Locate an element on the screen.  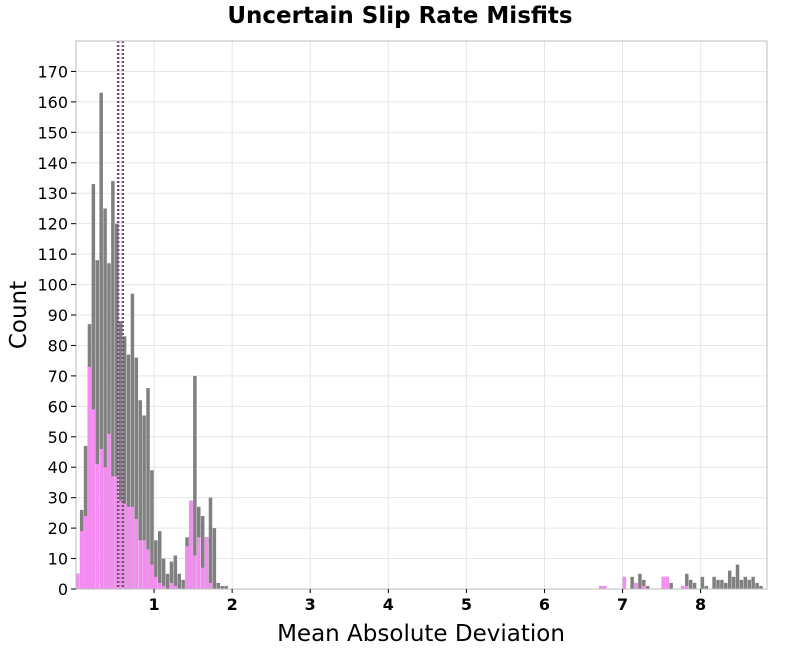
x-tick-label: 8 is located at coordinates (700, 604).